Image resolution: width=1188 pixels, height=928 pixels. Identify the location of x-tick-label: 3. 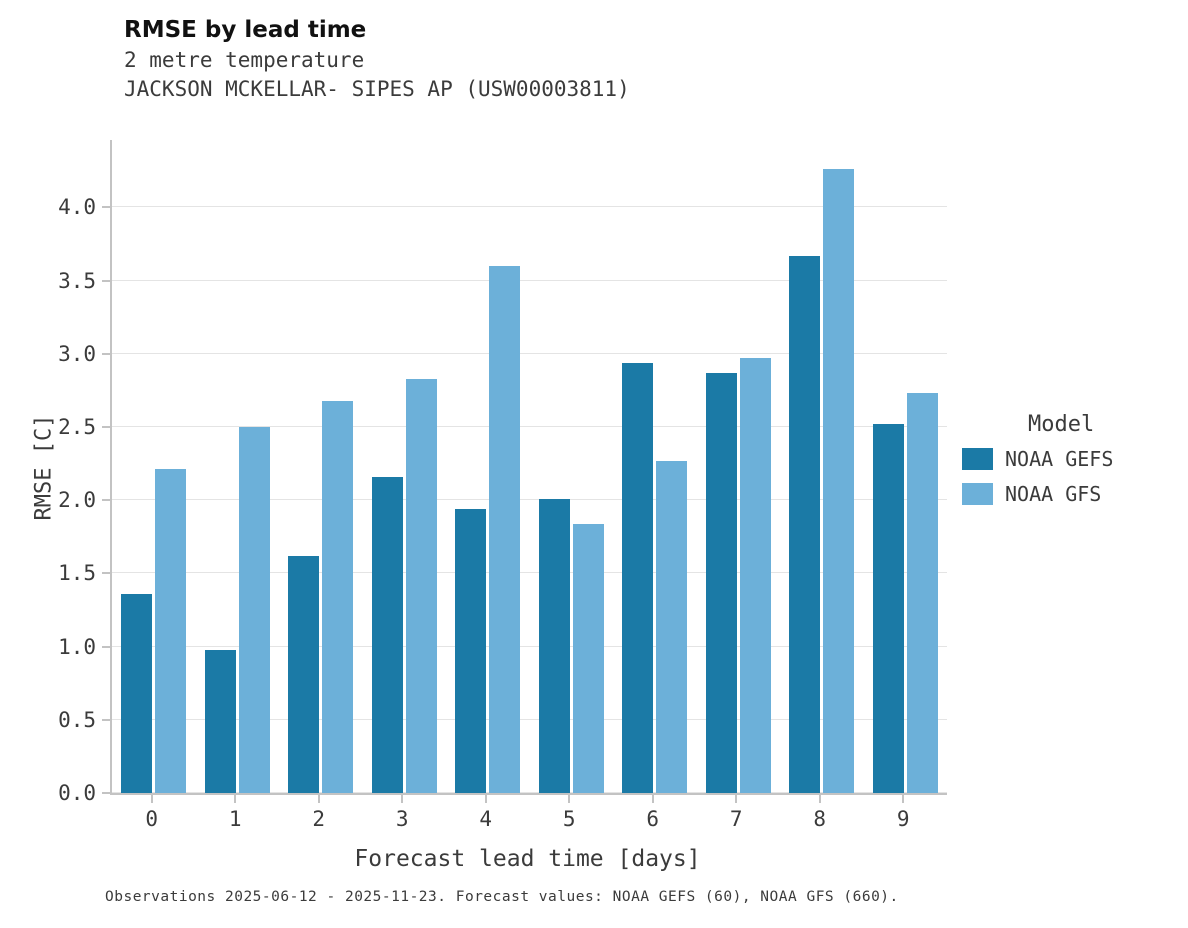
(402, 819).